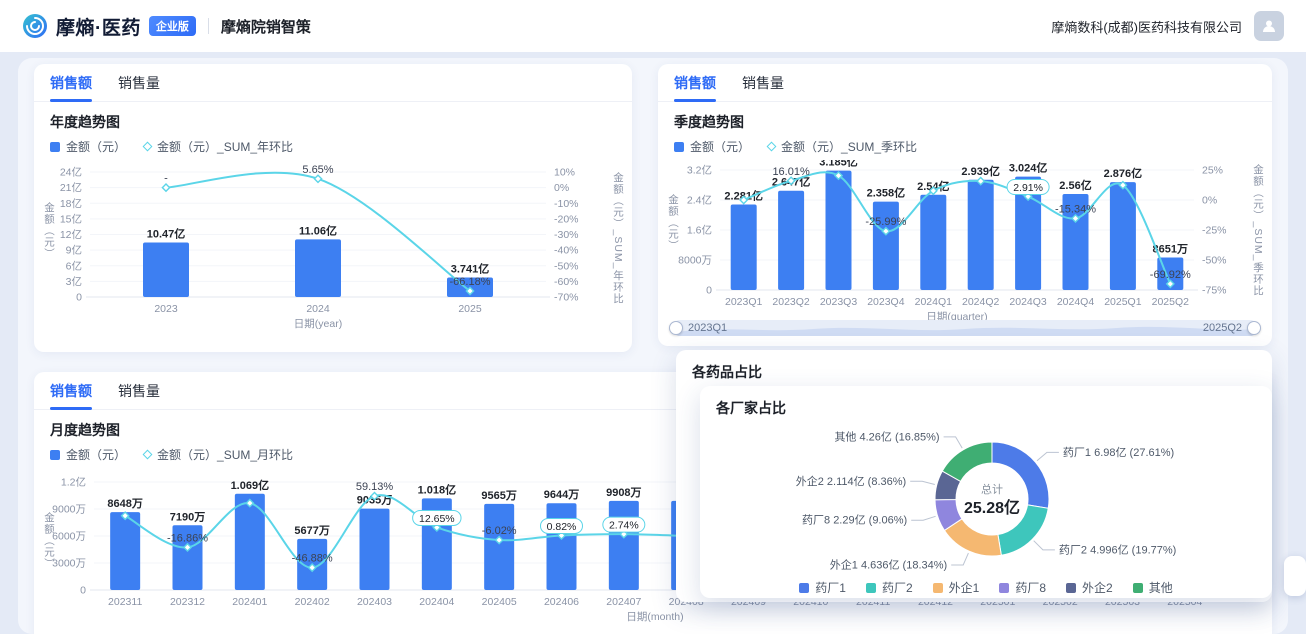 This screenshot has width=1306, height=634. Describe the element at coordinates (318, 230) in the screenshot. I see `svg-text: 11.06亿` at that location.